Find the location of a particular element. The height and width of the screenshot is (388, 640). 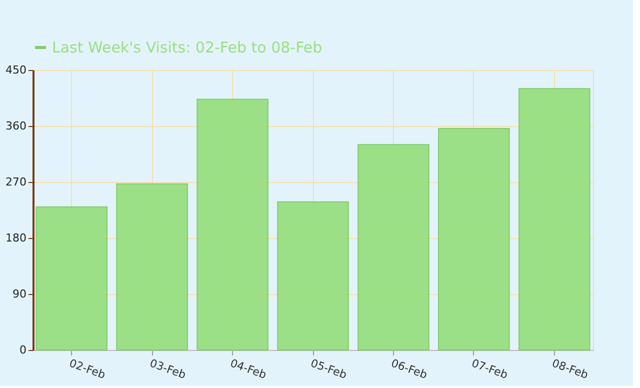

legend-label: Last Week's Visits: 02-Feb to 08-Feb is located at coordinates (187, 47).